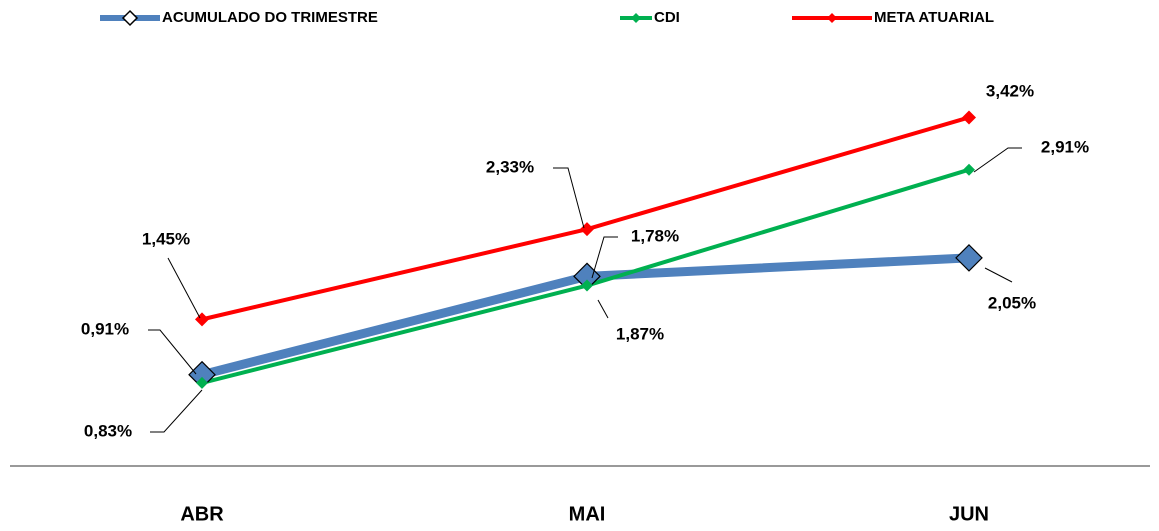 Image resolution: width=1159 pixels, height=531 pixels. What do you see at coordinates (655, 235) in the screenshot?
I see `data-label: 1,78%` at bounding box center [655, 235].